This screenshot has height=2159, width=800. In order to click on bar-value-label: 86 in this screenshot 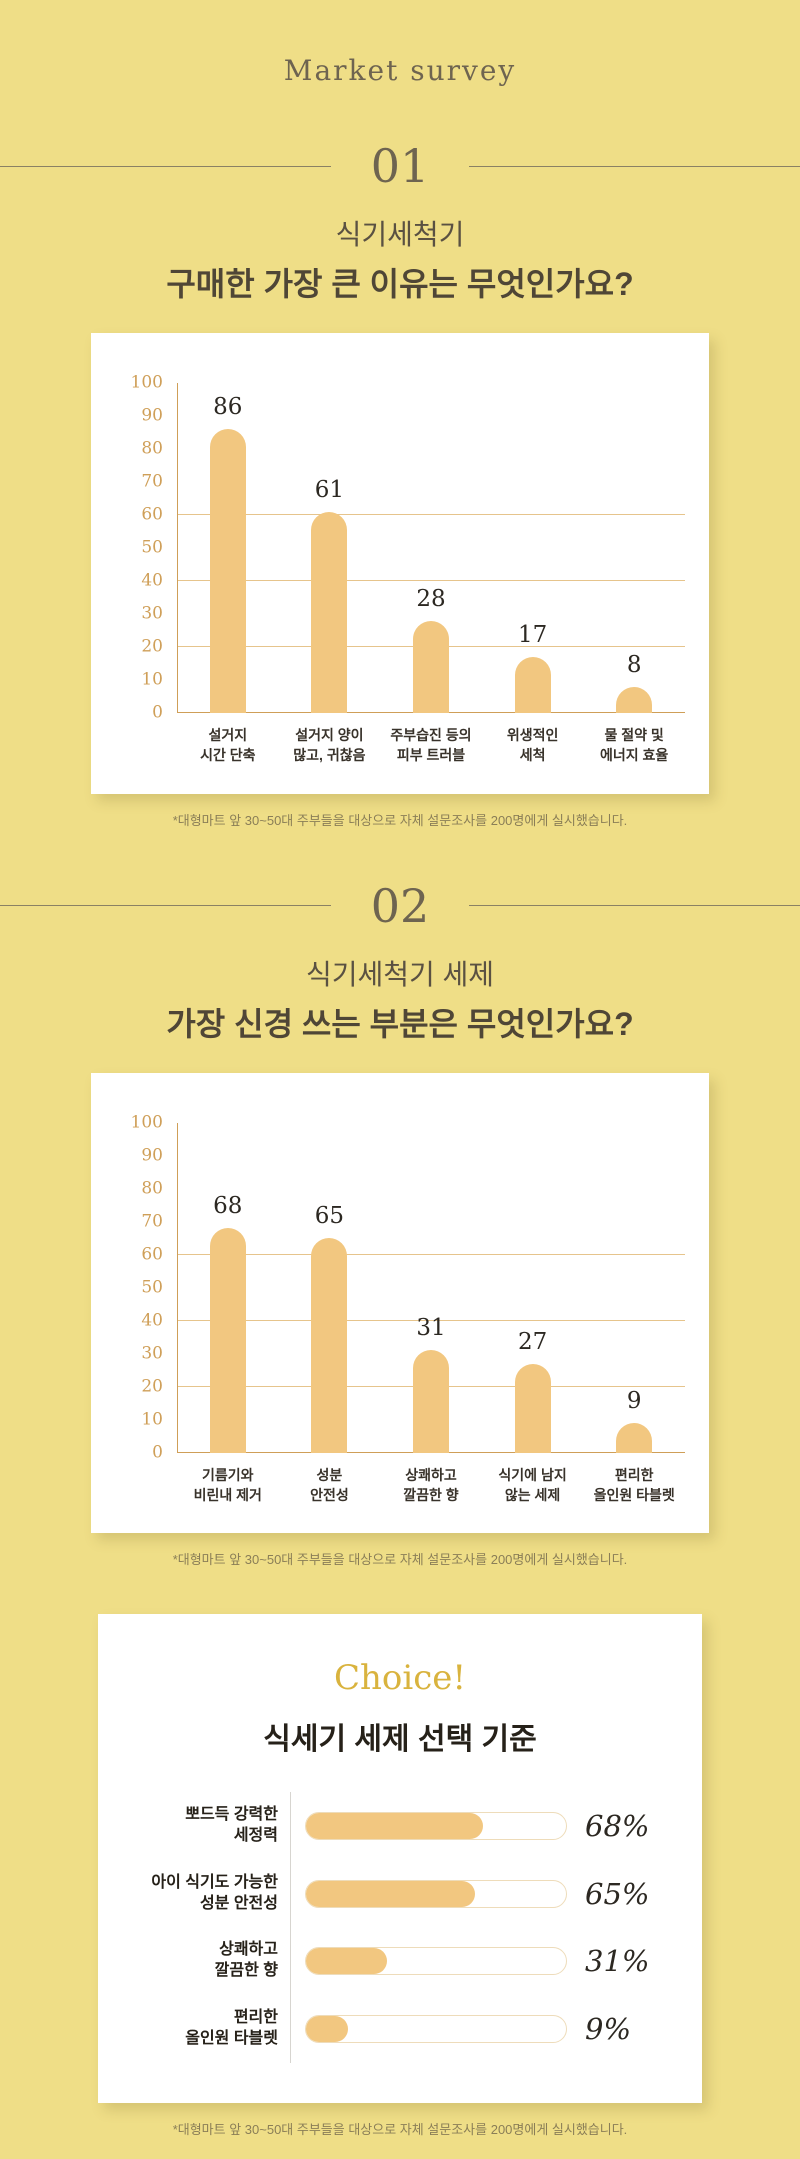, I will do `click(228, 407)`.